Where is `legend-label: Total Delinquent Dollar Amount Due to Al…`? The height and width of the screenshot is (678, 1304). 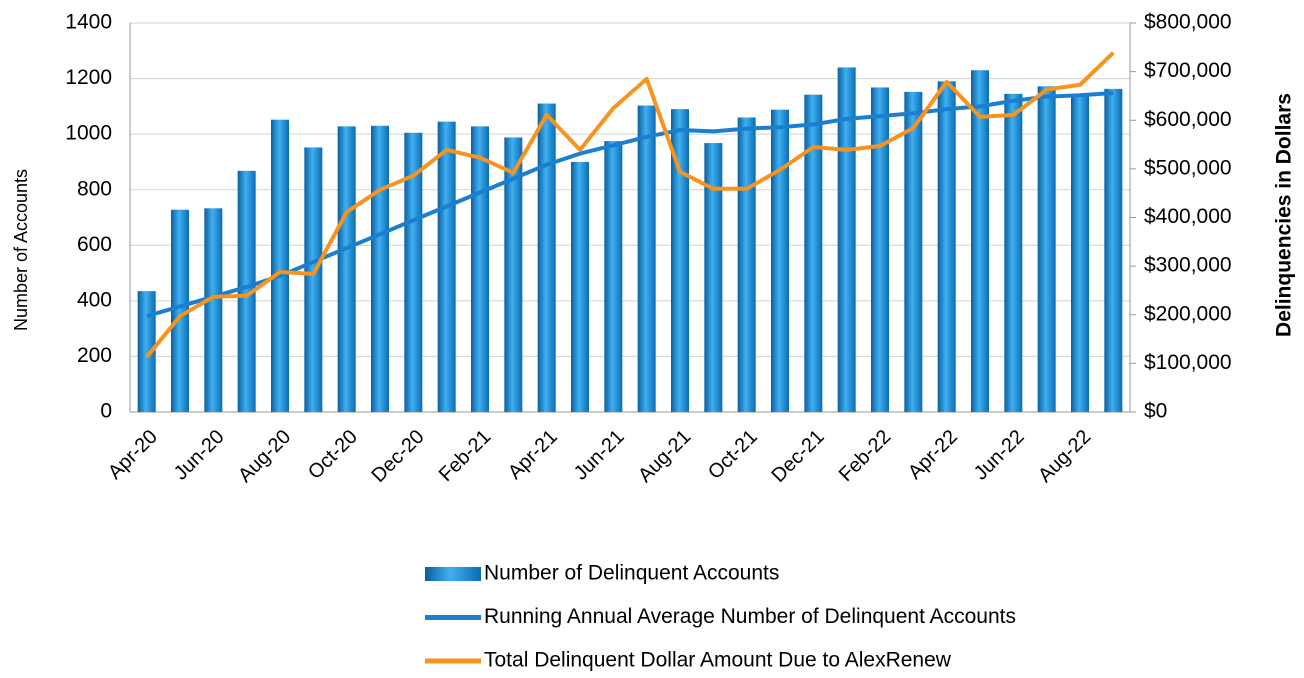 legend-label: Total Delinquent Dollar Amount Due to Al… is located at coordinates (718, 660).